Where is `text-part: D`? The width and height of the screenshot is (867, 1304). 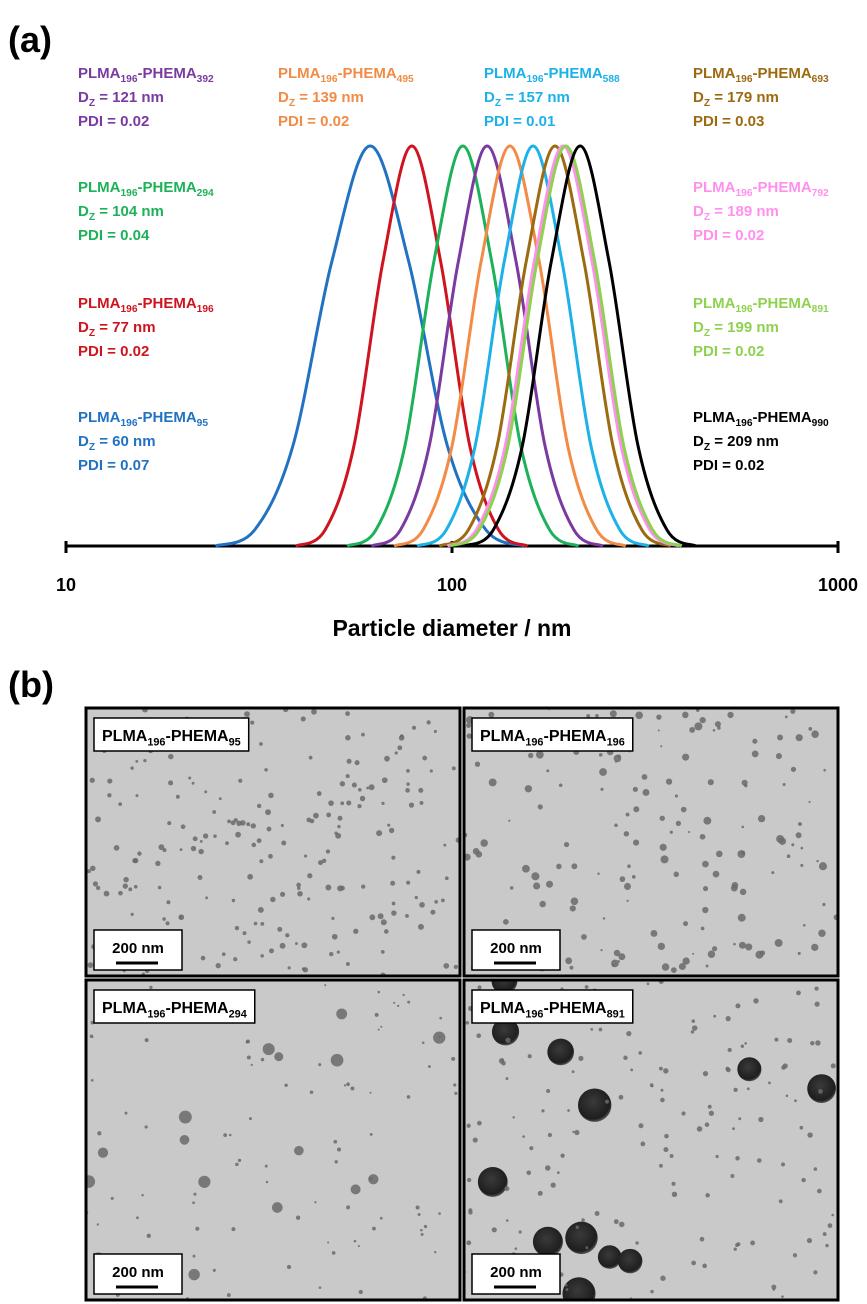
text-part: D is located at coordinates (698, 441).